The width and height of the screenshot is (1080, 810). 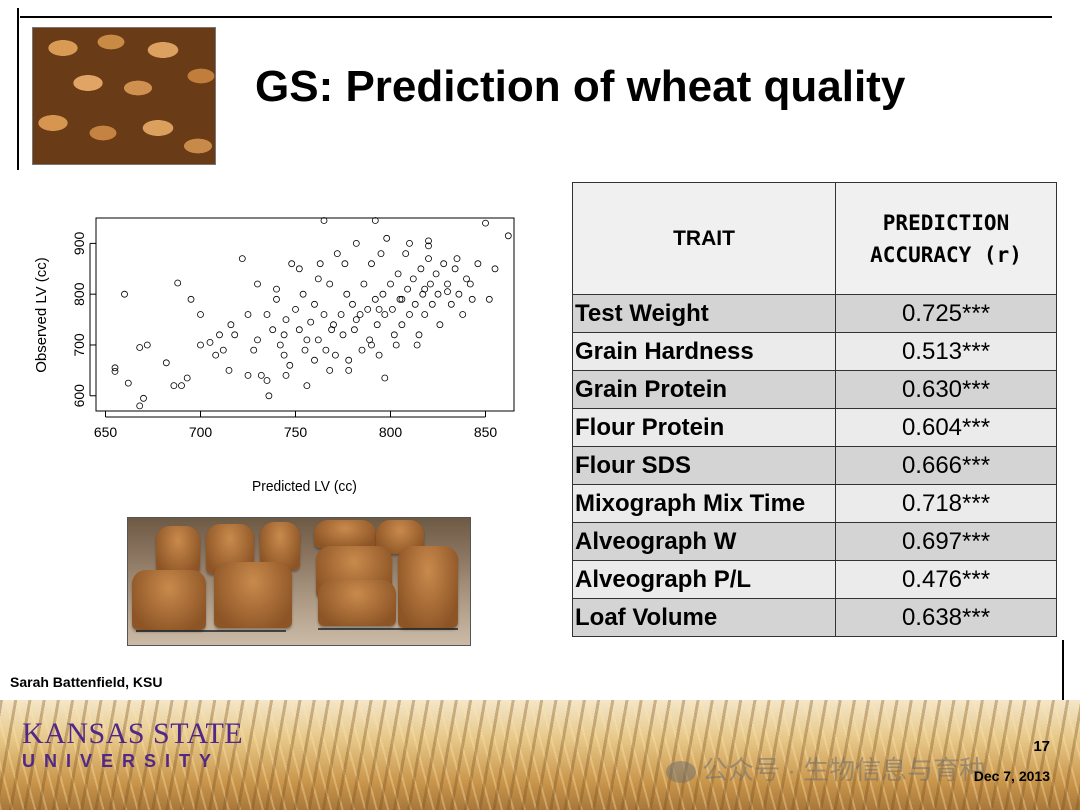 I want to click on wechat-icon, so click(x=681, y=772).